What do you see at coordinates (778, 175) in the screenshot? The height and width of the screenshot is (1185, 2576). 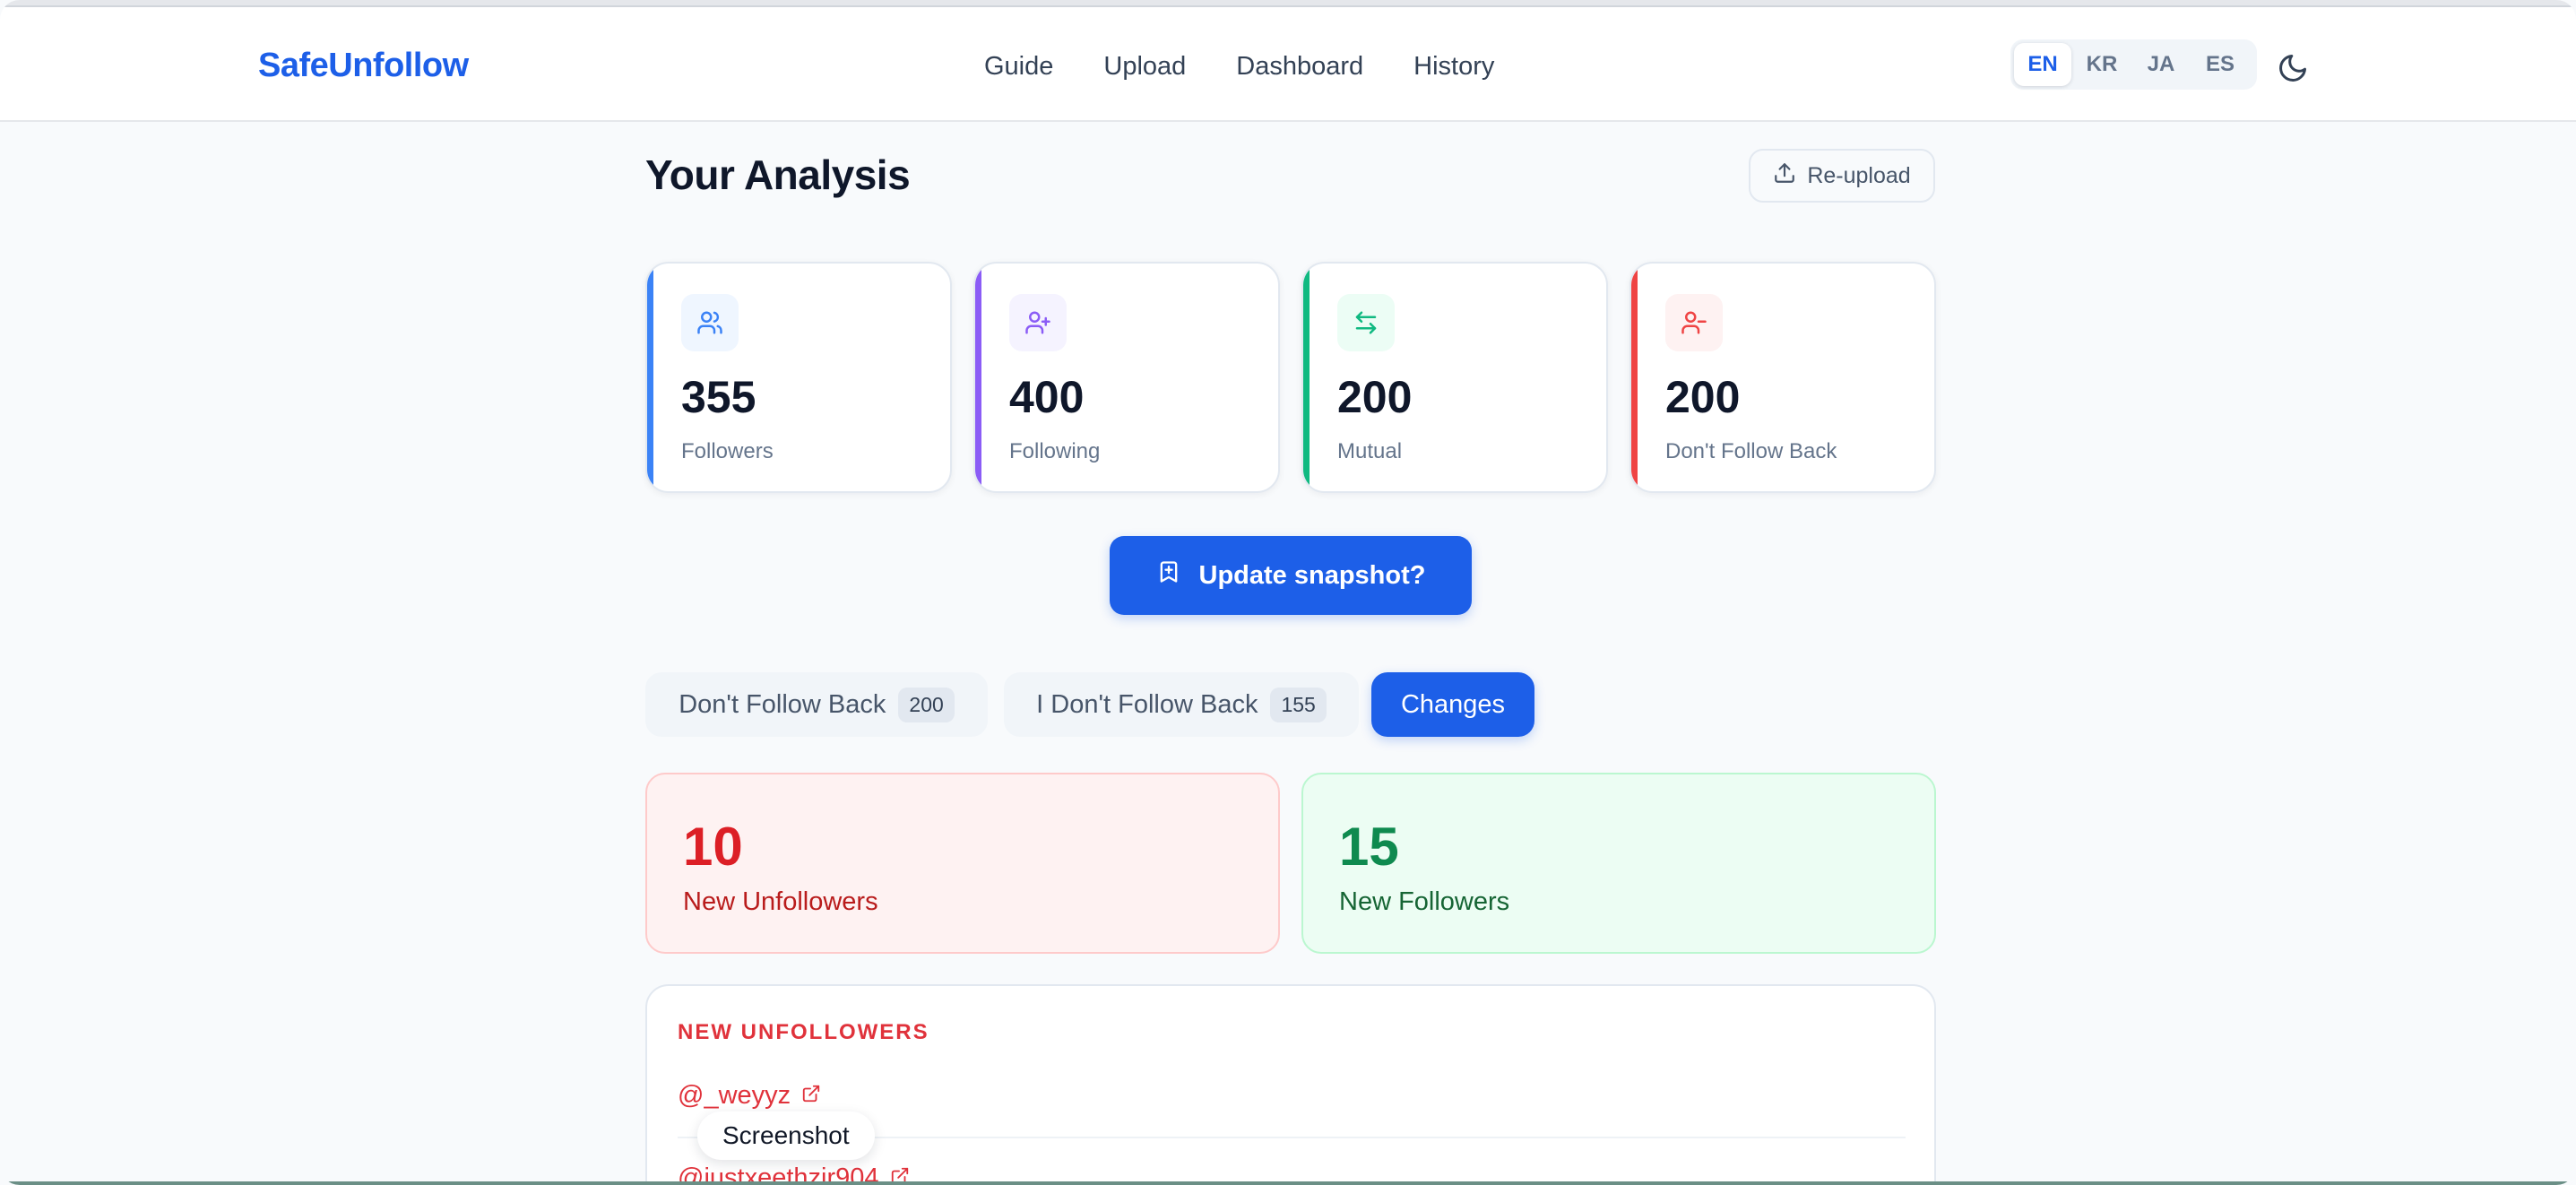 I see `page-title: Your Analysis` at bounding box center [778, 175].